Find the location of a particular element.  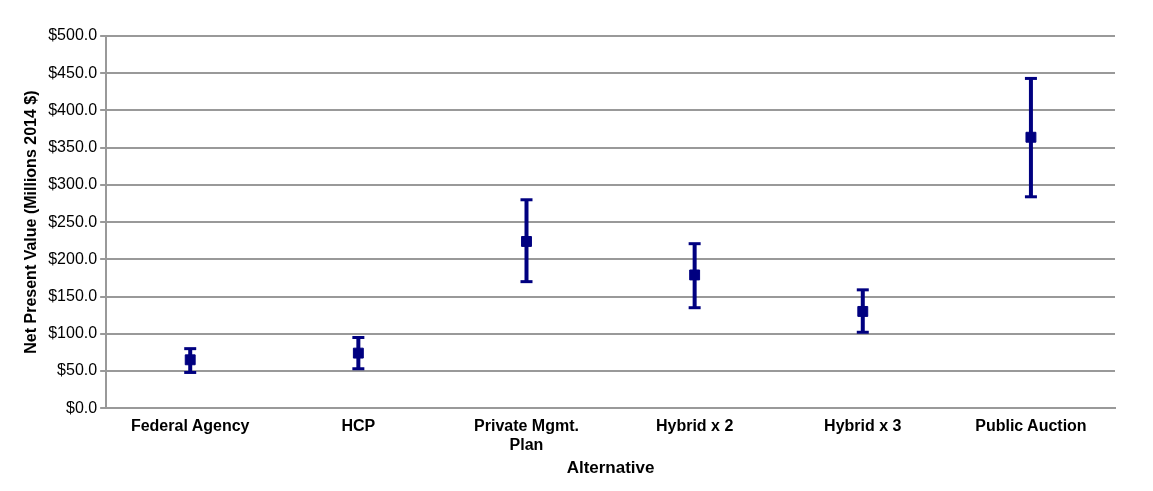

x-tick-label: Public Auction is located at coordinates (1031, 426).